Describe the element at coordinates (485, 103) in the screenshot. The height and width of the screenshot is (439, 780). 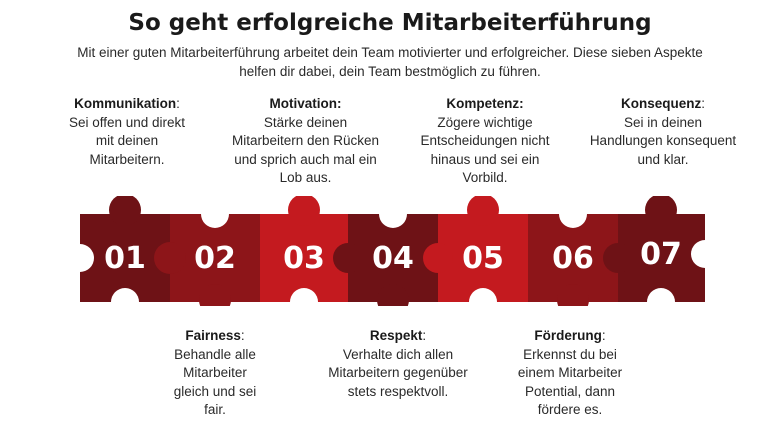
I see `card-heading: Kompetenz:` at that location.